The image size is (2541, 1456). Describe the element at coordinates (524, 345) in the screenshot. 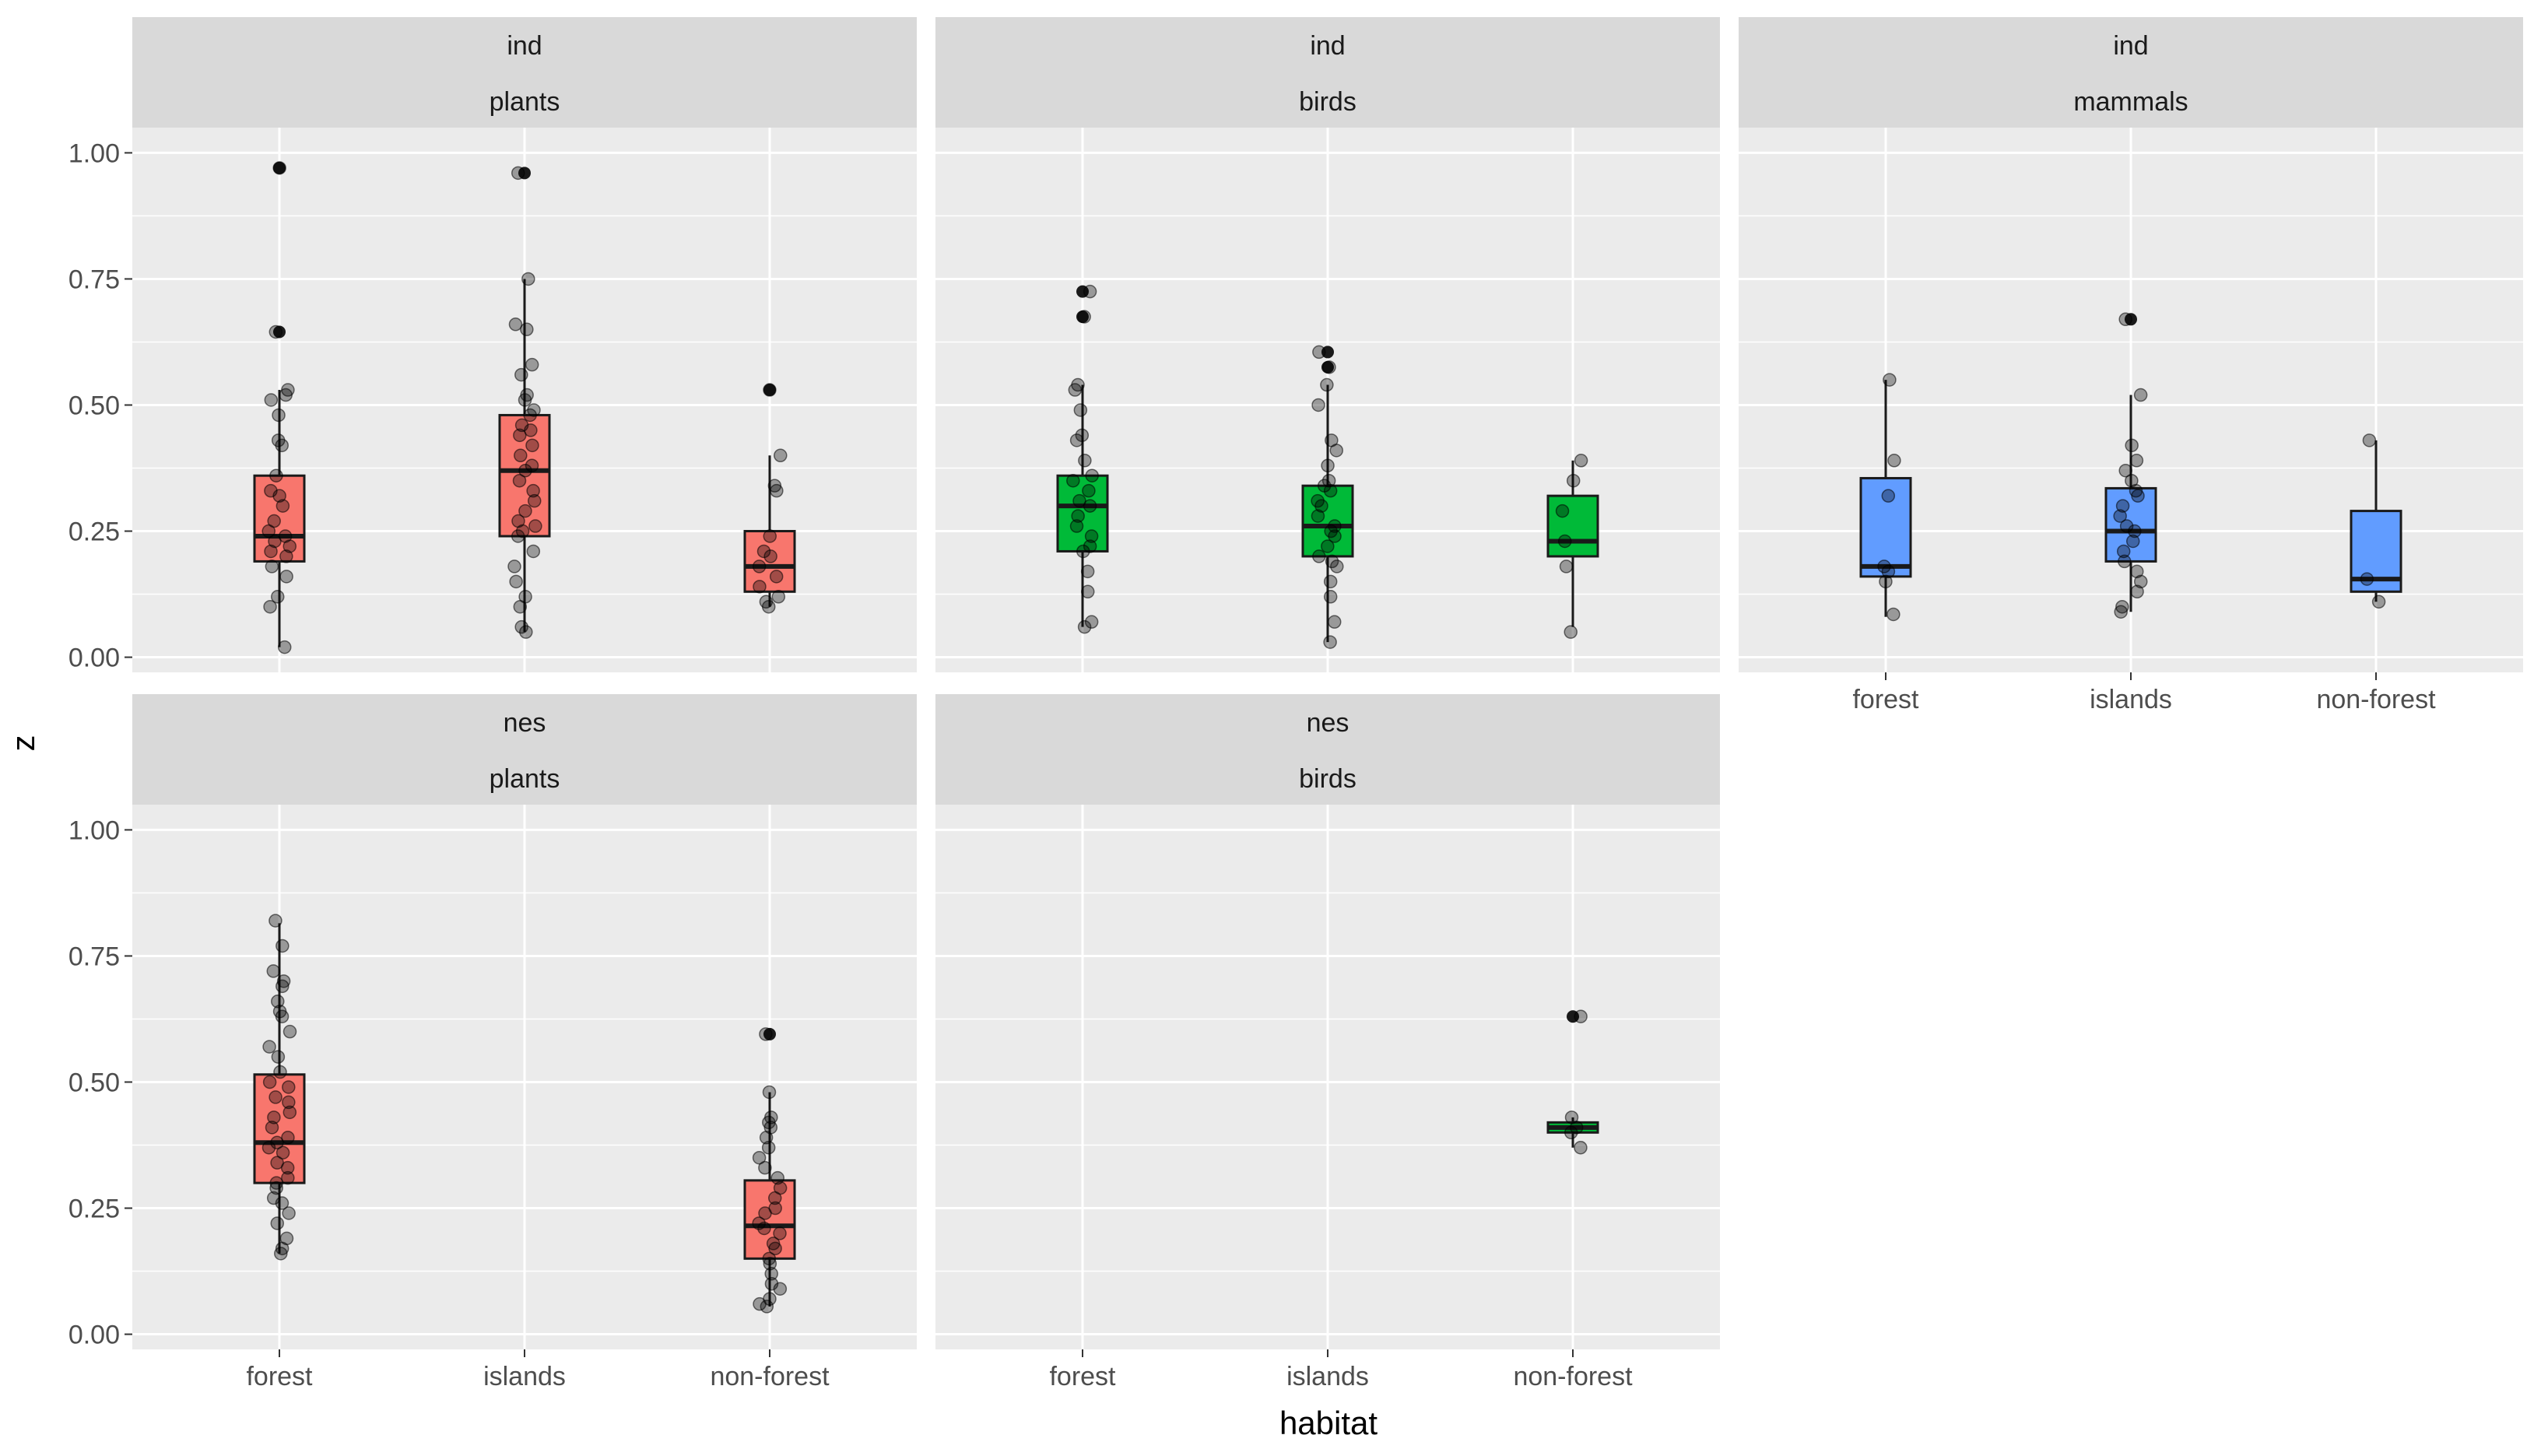

I see `facet-panel-ind-plants: ind plants` at that location.